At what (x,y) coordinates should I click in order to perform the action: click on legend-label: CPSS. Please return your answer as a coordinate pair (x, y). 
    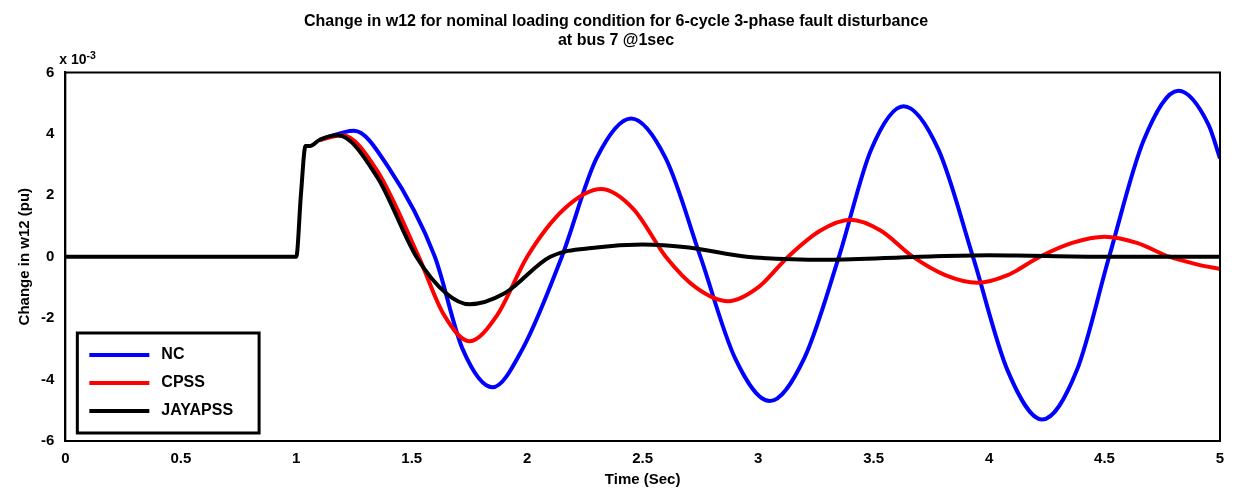
    Looking at the image, I should click on (183, 382).